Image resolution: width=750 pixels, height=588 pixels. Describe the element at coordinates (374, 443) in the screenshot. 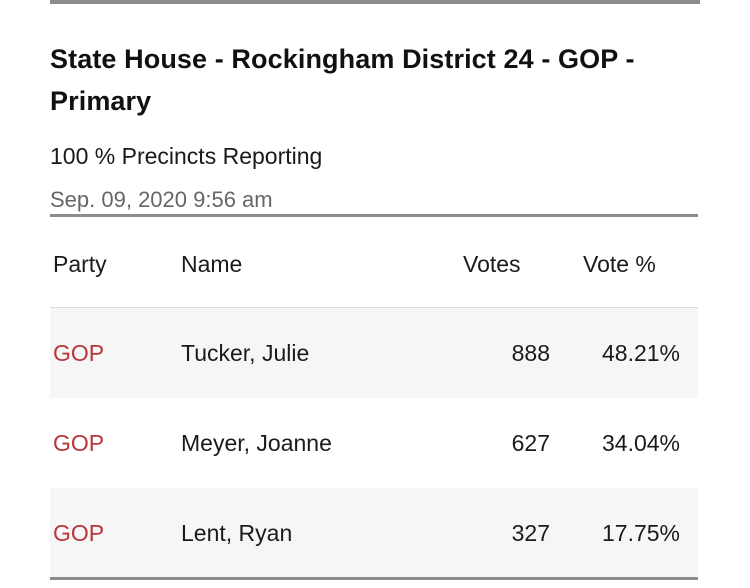

I see `table-row: GOP Meyer, Joanne 627 34.04%` at that location.